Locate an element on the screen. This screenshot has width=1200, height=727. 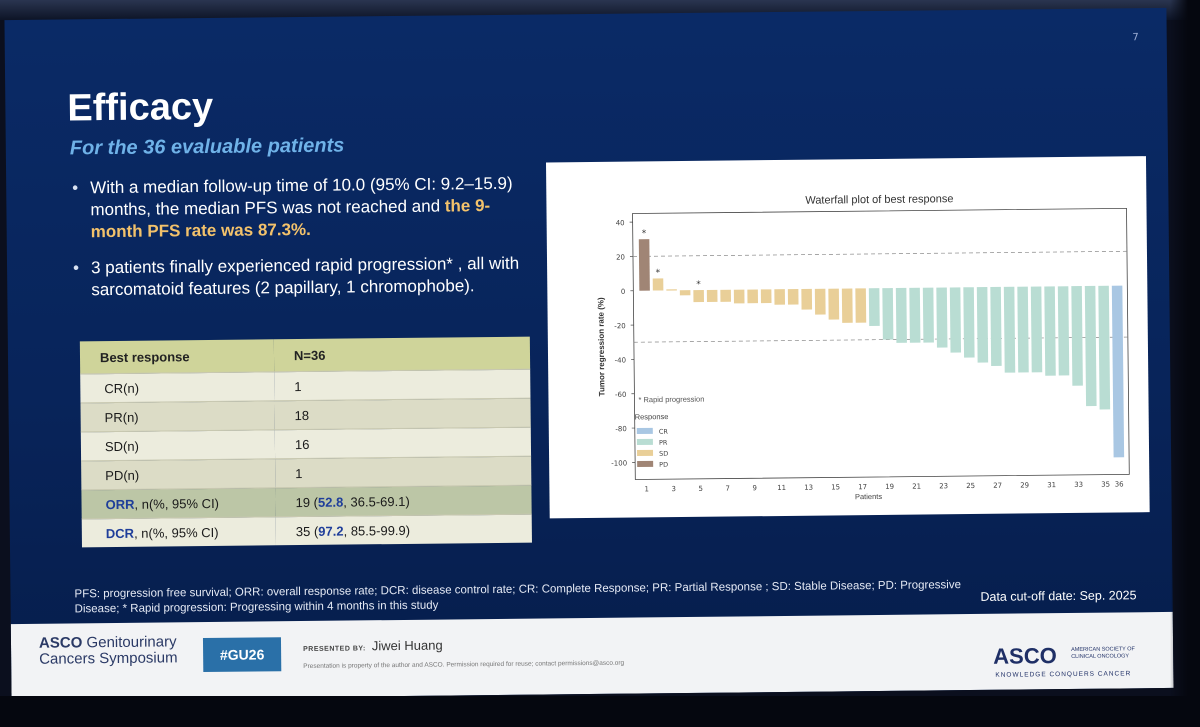
table-row-orr: ORR, n(%, 95% CI) 19 (52.8, 36.5-69.1) is located at coordinates (306, 502).